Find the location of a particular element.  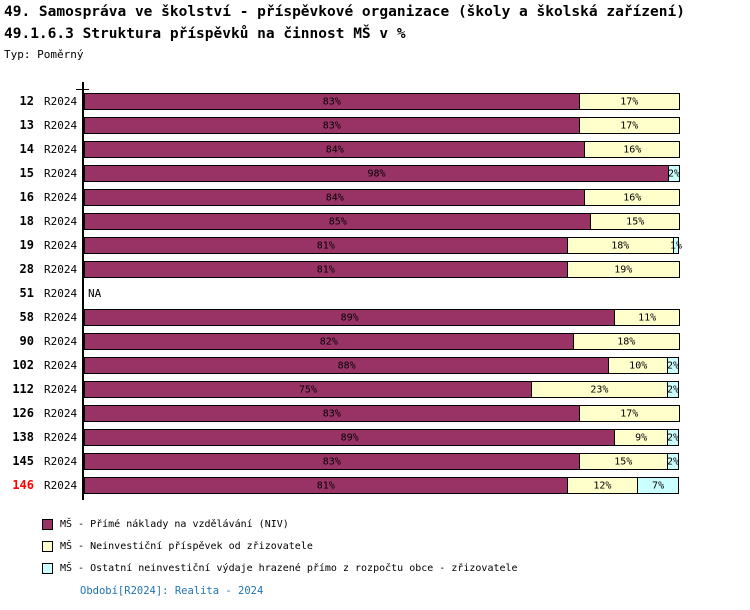

row-id: 19 is located at coordinates (26, 245).